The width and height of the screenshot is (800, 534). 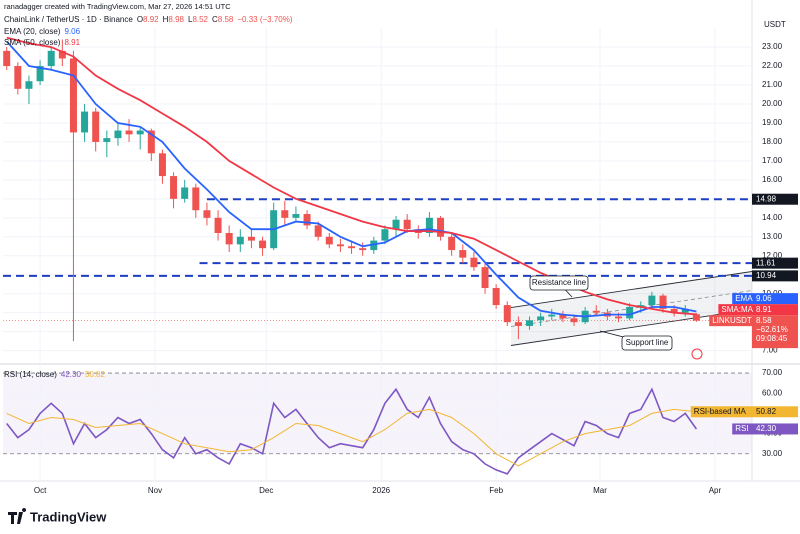 What do you see at coordinates (68, 516) in the screenshot?
I see `logo-text: TradingView` at bounding box center [68, 516].